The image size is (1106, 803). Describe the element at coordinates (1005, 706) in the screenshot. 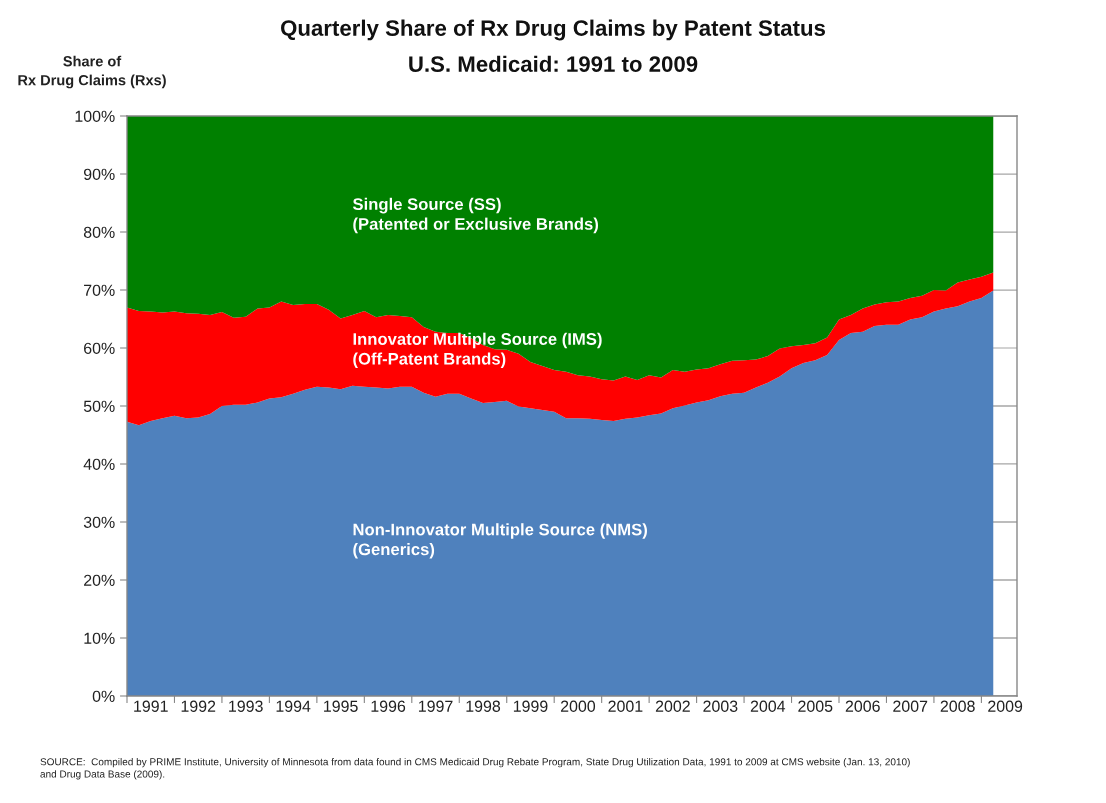

I see `x-tick-label: 2009` at that location.